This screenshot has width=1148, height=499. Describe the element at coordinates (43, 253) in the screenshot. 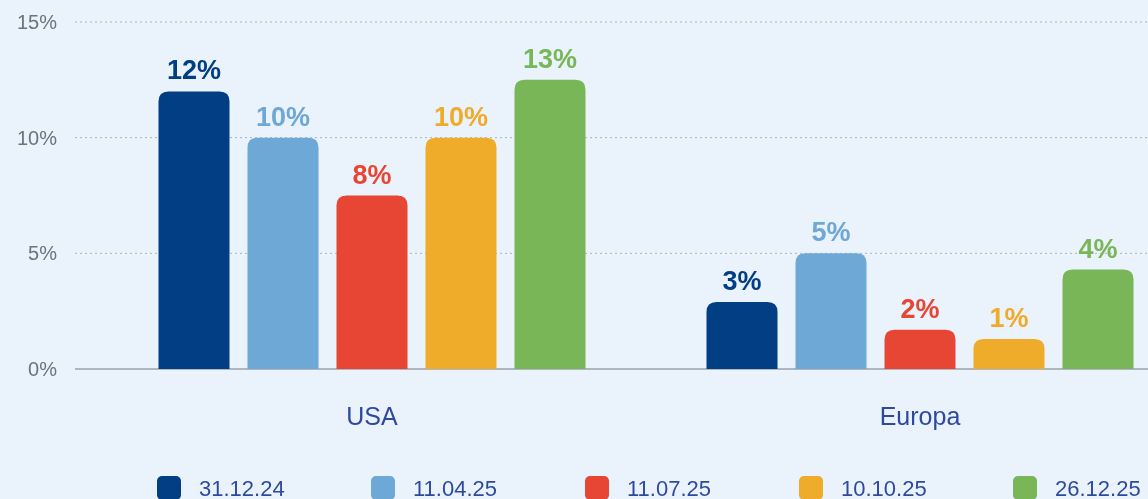

I see `y-tick-label: 5%` at that location.